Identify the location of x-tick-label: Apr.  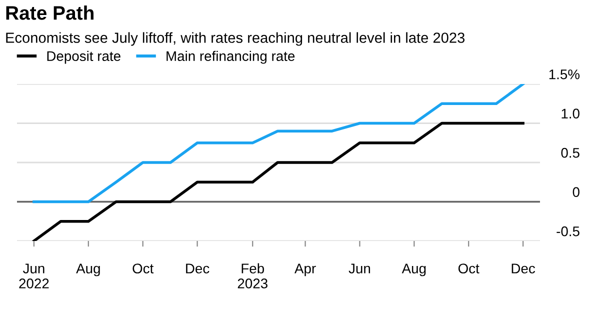
(305, 270).